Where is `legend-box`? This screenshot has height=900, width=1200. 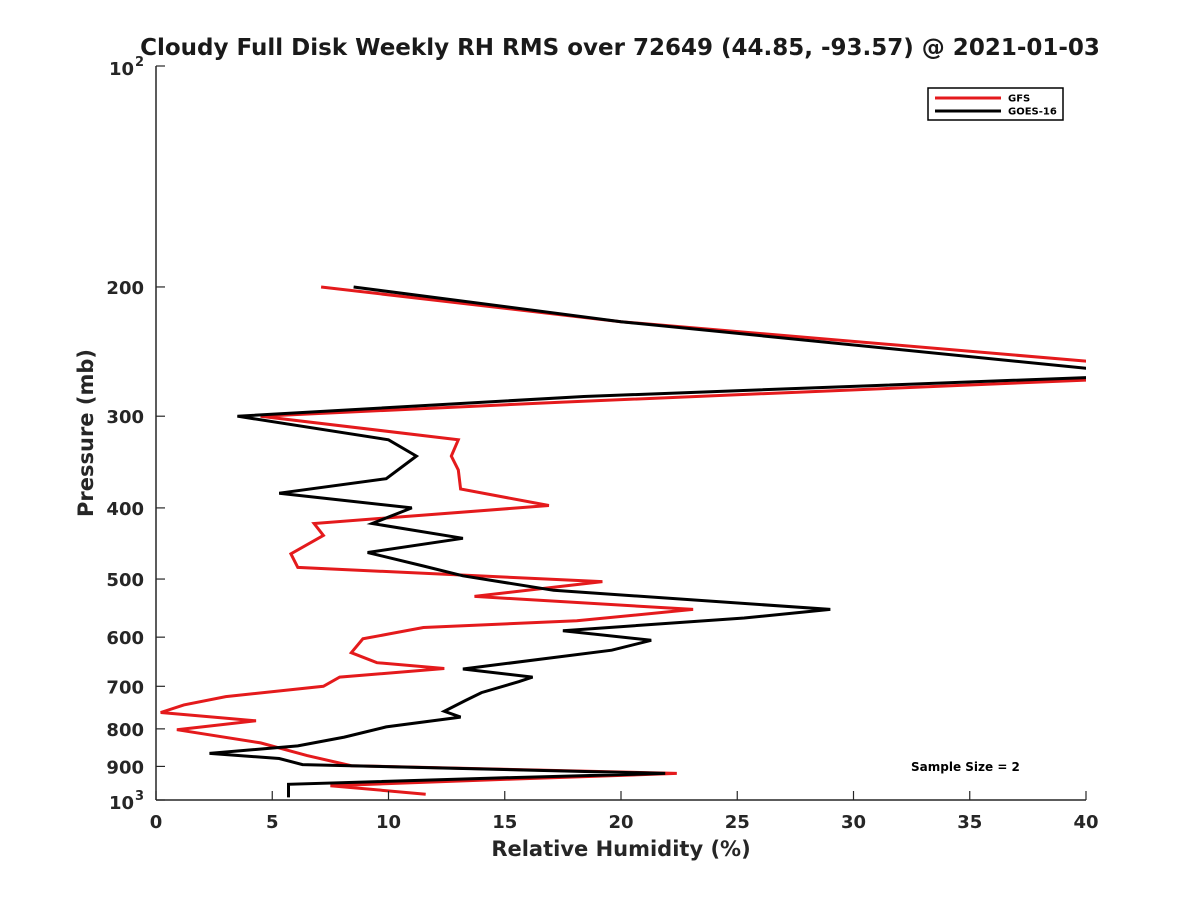 legend-box is located at coordinates (995, 104).